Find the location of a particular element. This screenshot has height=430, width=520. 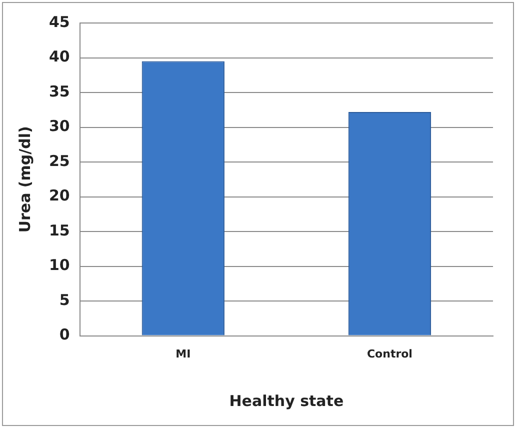

x-tick-label: Control is located at coordinates (389, 353).